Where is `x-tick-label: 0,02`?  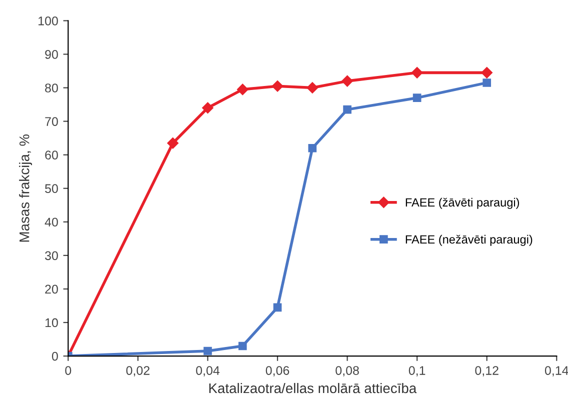
x-tick-label: 0,02 is located at coordinates (138, 371).